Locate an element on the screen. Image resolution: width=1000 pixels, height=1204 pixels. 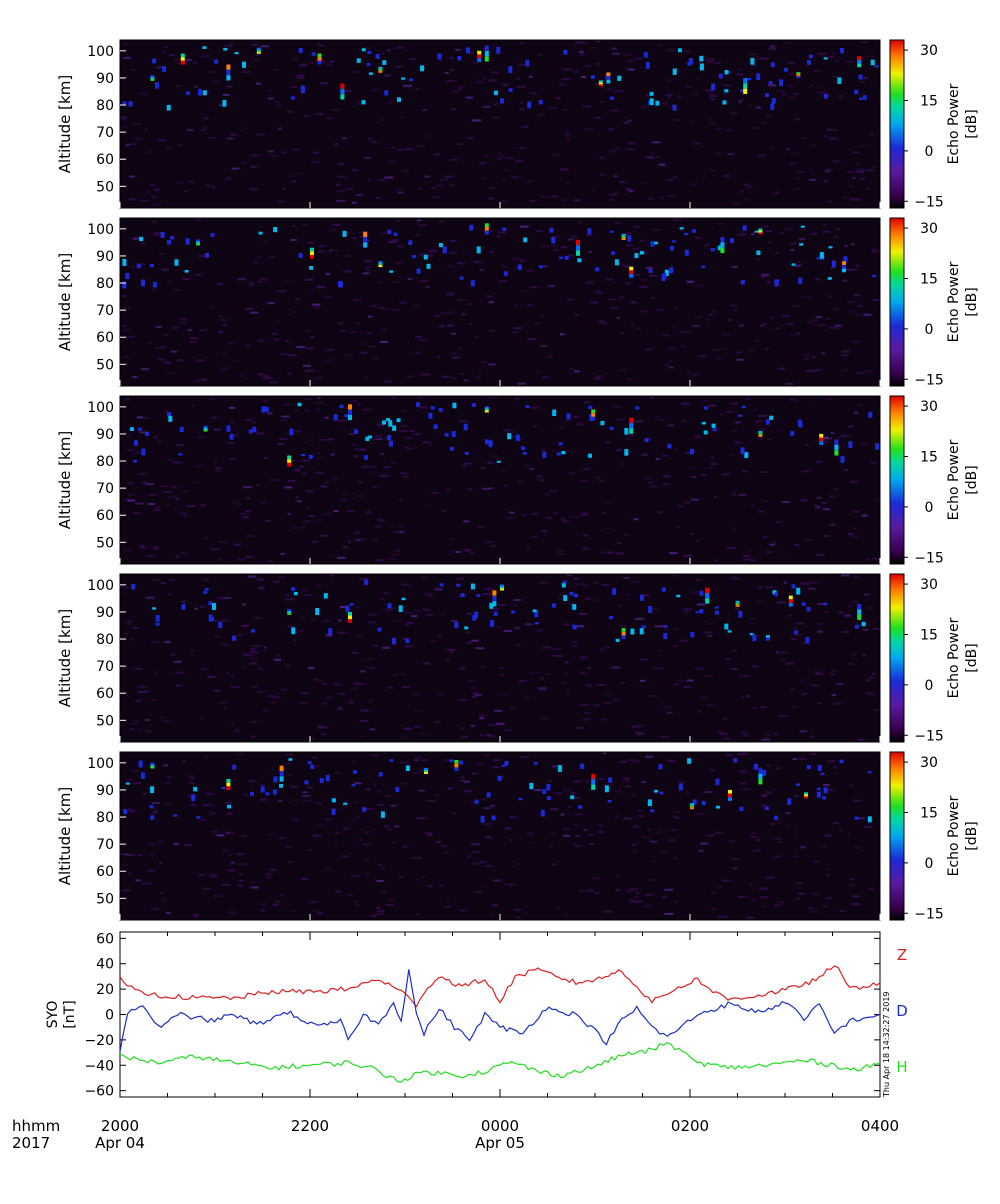
heatmap-noise is located at coordinates (500, 657).